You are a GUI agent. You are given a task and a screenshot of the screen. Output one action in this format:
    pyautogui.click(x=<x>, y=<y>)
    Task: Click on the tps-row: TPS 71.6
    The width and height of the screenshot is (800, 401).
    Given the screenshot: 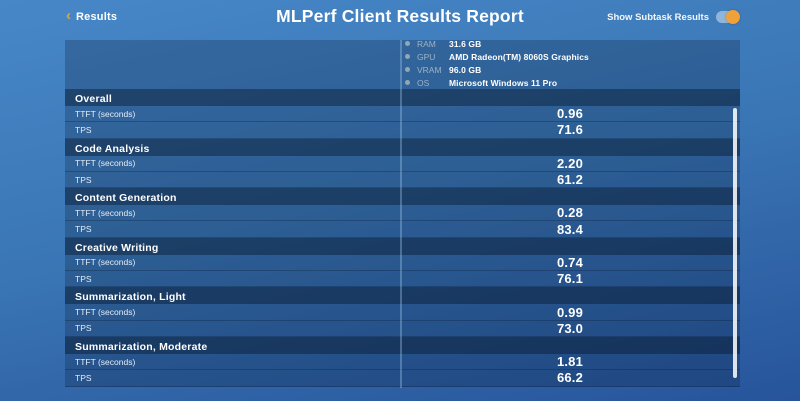 What is the action you would take?
    pyautogui.click(x=402, y=130)
    